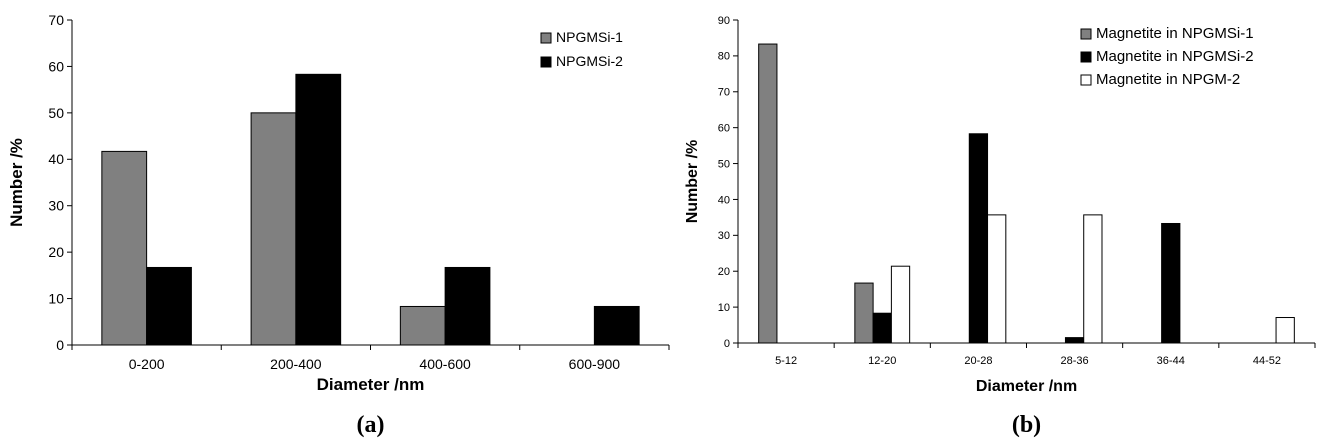 The image size is (1321, 448). What do you see at coordinates (147, 364) in the screenshot?
I see `x-tick-label: 0-200` at bounding box center [147, 364].